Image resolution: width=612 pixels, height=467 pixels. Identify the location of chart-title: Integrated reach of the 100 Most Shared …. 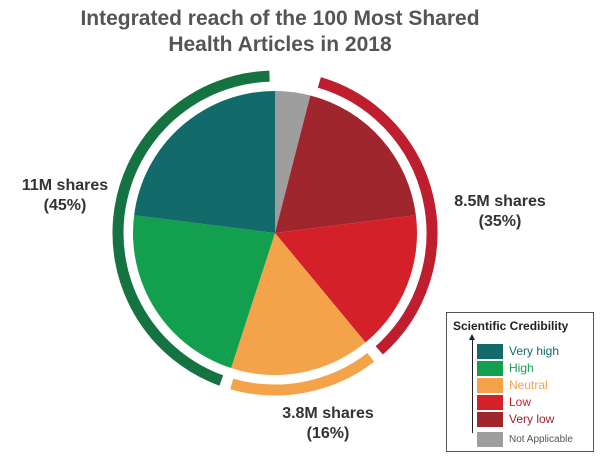
(280, 32).